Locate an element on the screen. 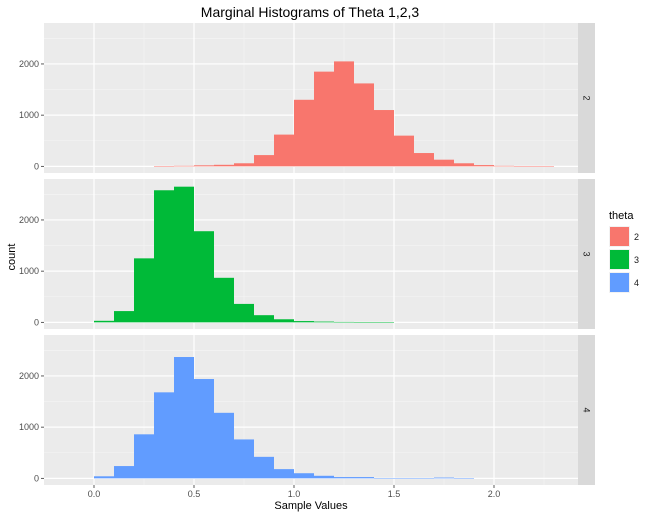 This screenshot has height=516, width=657. facet-strip-label: 3 is located at coordinates (587, 253).